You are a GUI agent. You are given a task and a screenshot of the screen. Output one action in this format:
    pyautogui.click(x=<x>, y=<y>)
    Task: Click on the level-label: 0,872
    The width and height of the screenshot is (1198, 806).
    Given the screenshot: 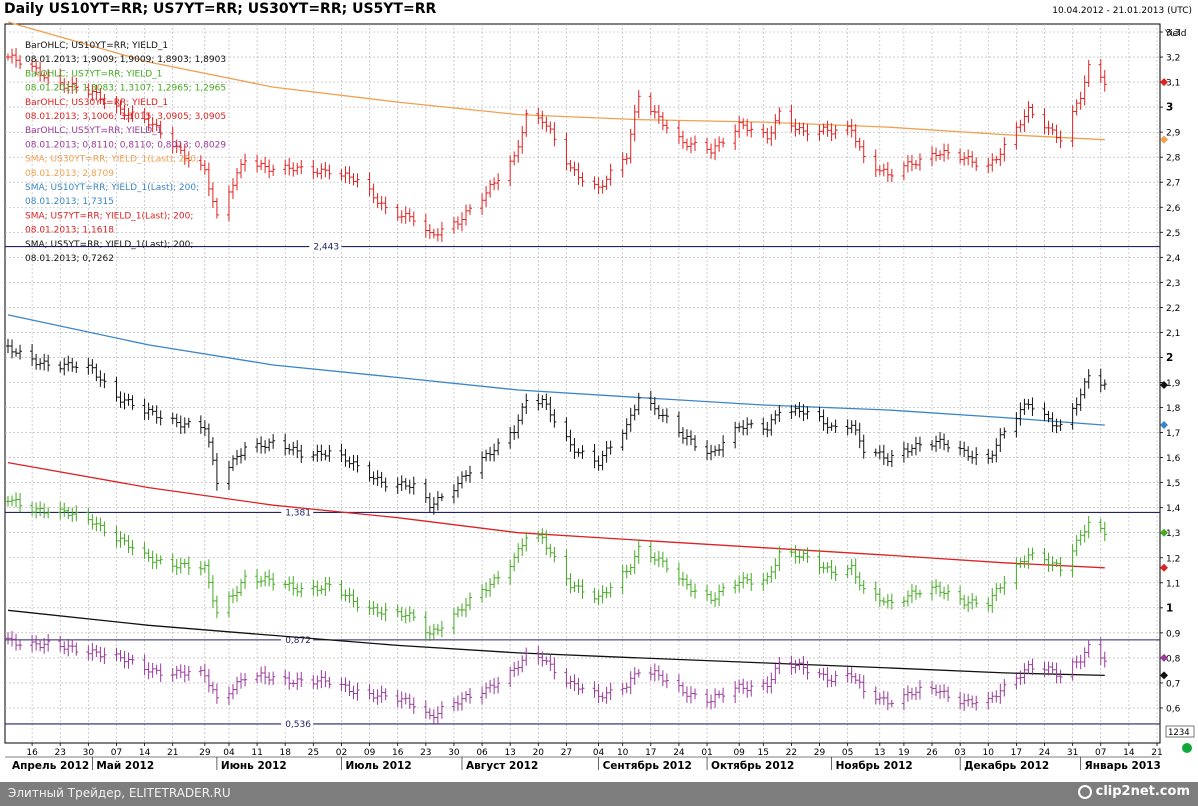 What is the action you would take?
    pyautogui.click(x=298, y=641)
    